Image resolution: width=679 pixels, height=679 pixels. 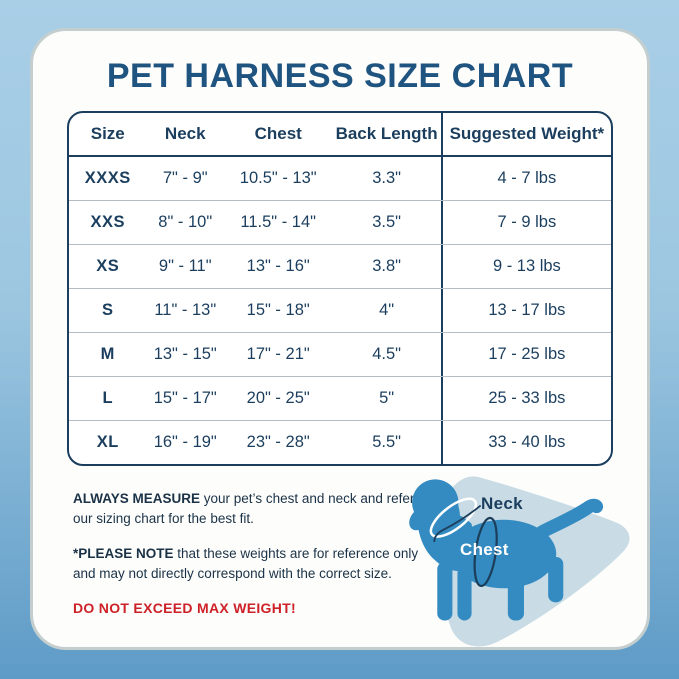 What do you see at coordinates (278, 133) in the screenshot?
I see `header-chest: Chest` at bounding box center [278, 133].